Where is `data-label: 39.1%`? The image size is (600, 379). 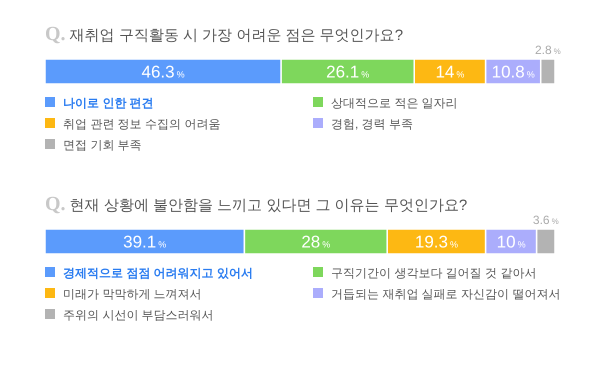 data-label: 39.1% is located at coordinates (144, 242).